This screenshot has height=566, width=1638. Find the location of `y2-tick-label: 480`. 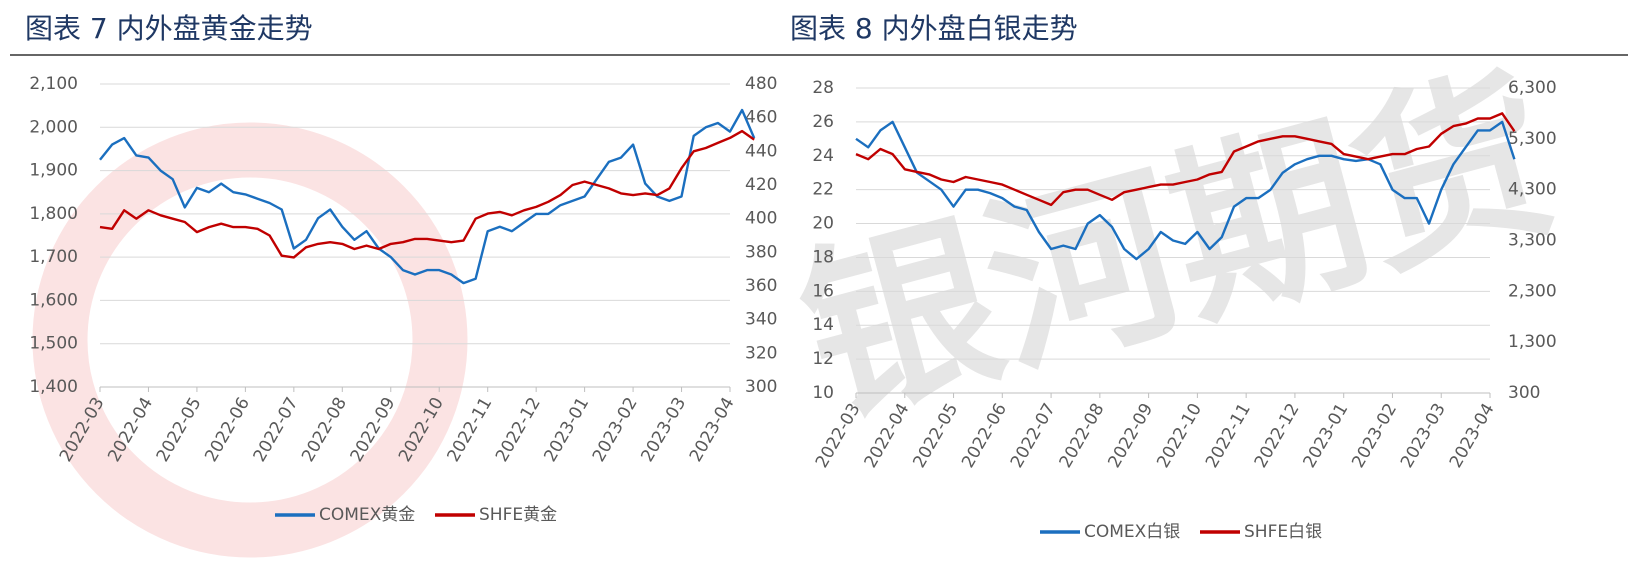

y2-tick-label: 480 is located at coordinates (761, 84).